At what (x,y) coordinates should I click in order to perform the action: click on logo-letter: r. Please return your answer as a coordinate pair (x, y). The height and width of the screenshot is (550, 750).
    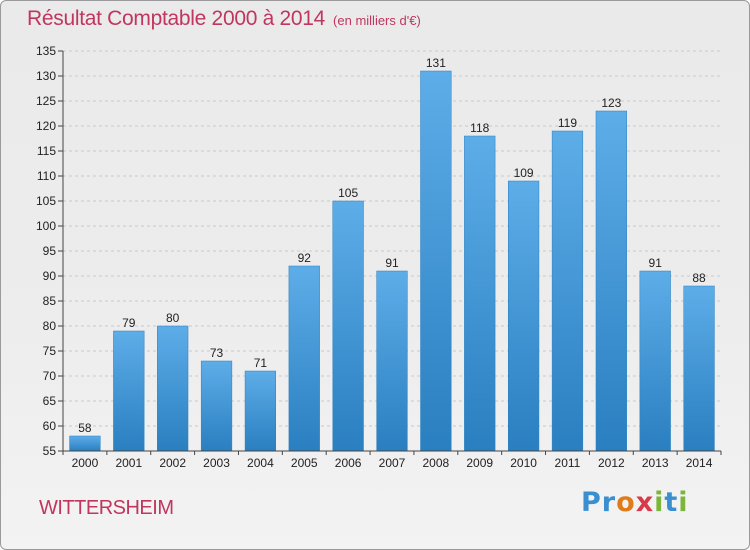
    Looking at the image, I should click on (609, 502).